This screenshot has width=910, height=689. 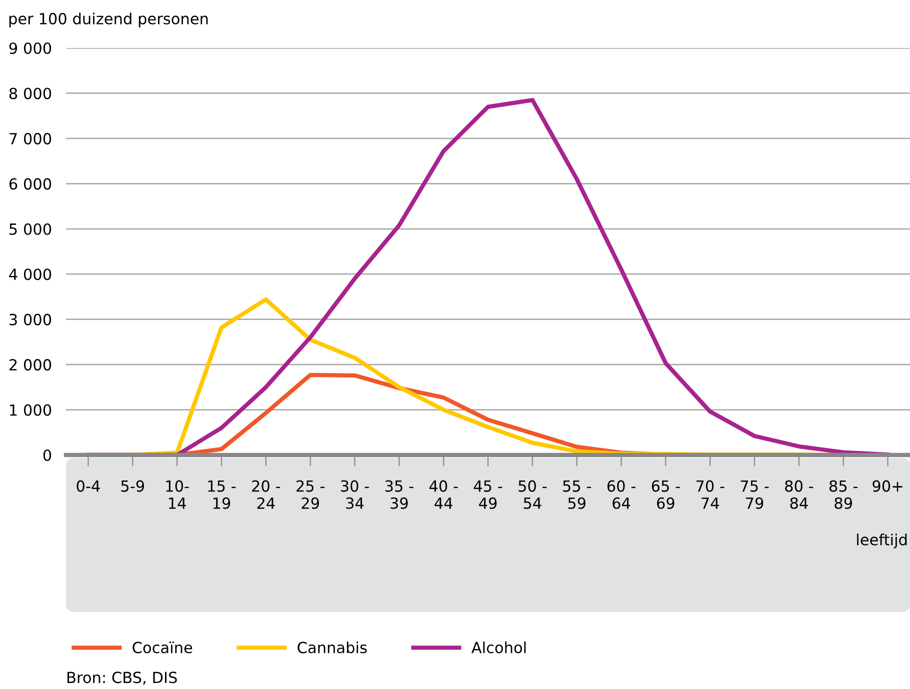 What do you see at coordinates (31, 229) in the screenshot?
I see `y-tick-label: 5 000` at bounding box center [31, 229].